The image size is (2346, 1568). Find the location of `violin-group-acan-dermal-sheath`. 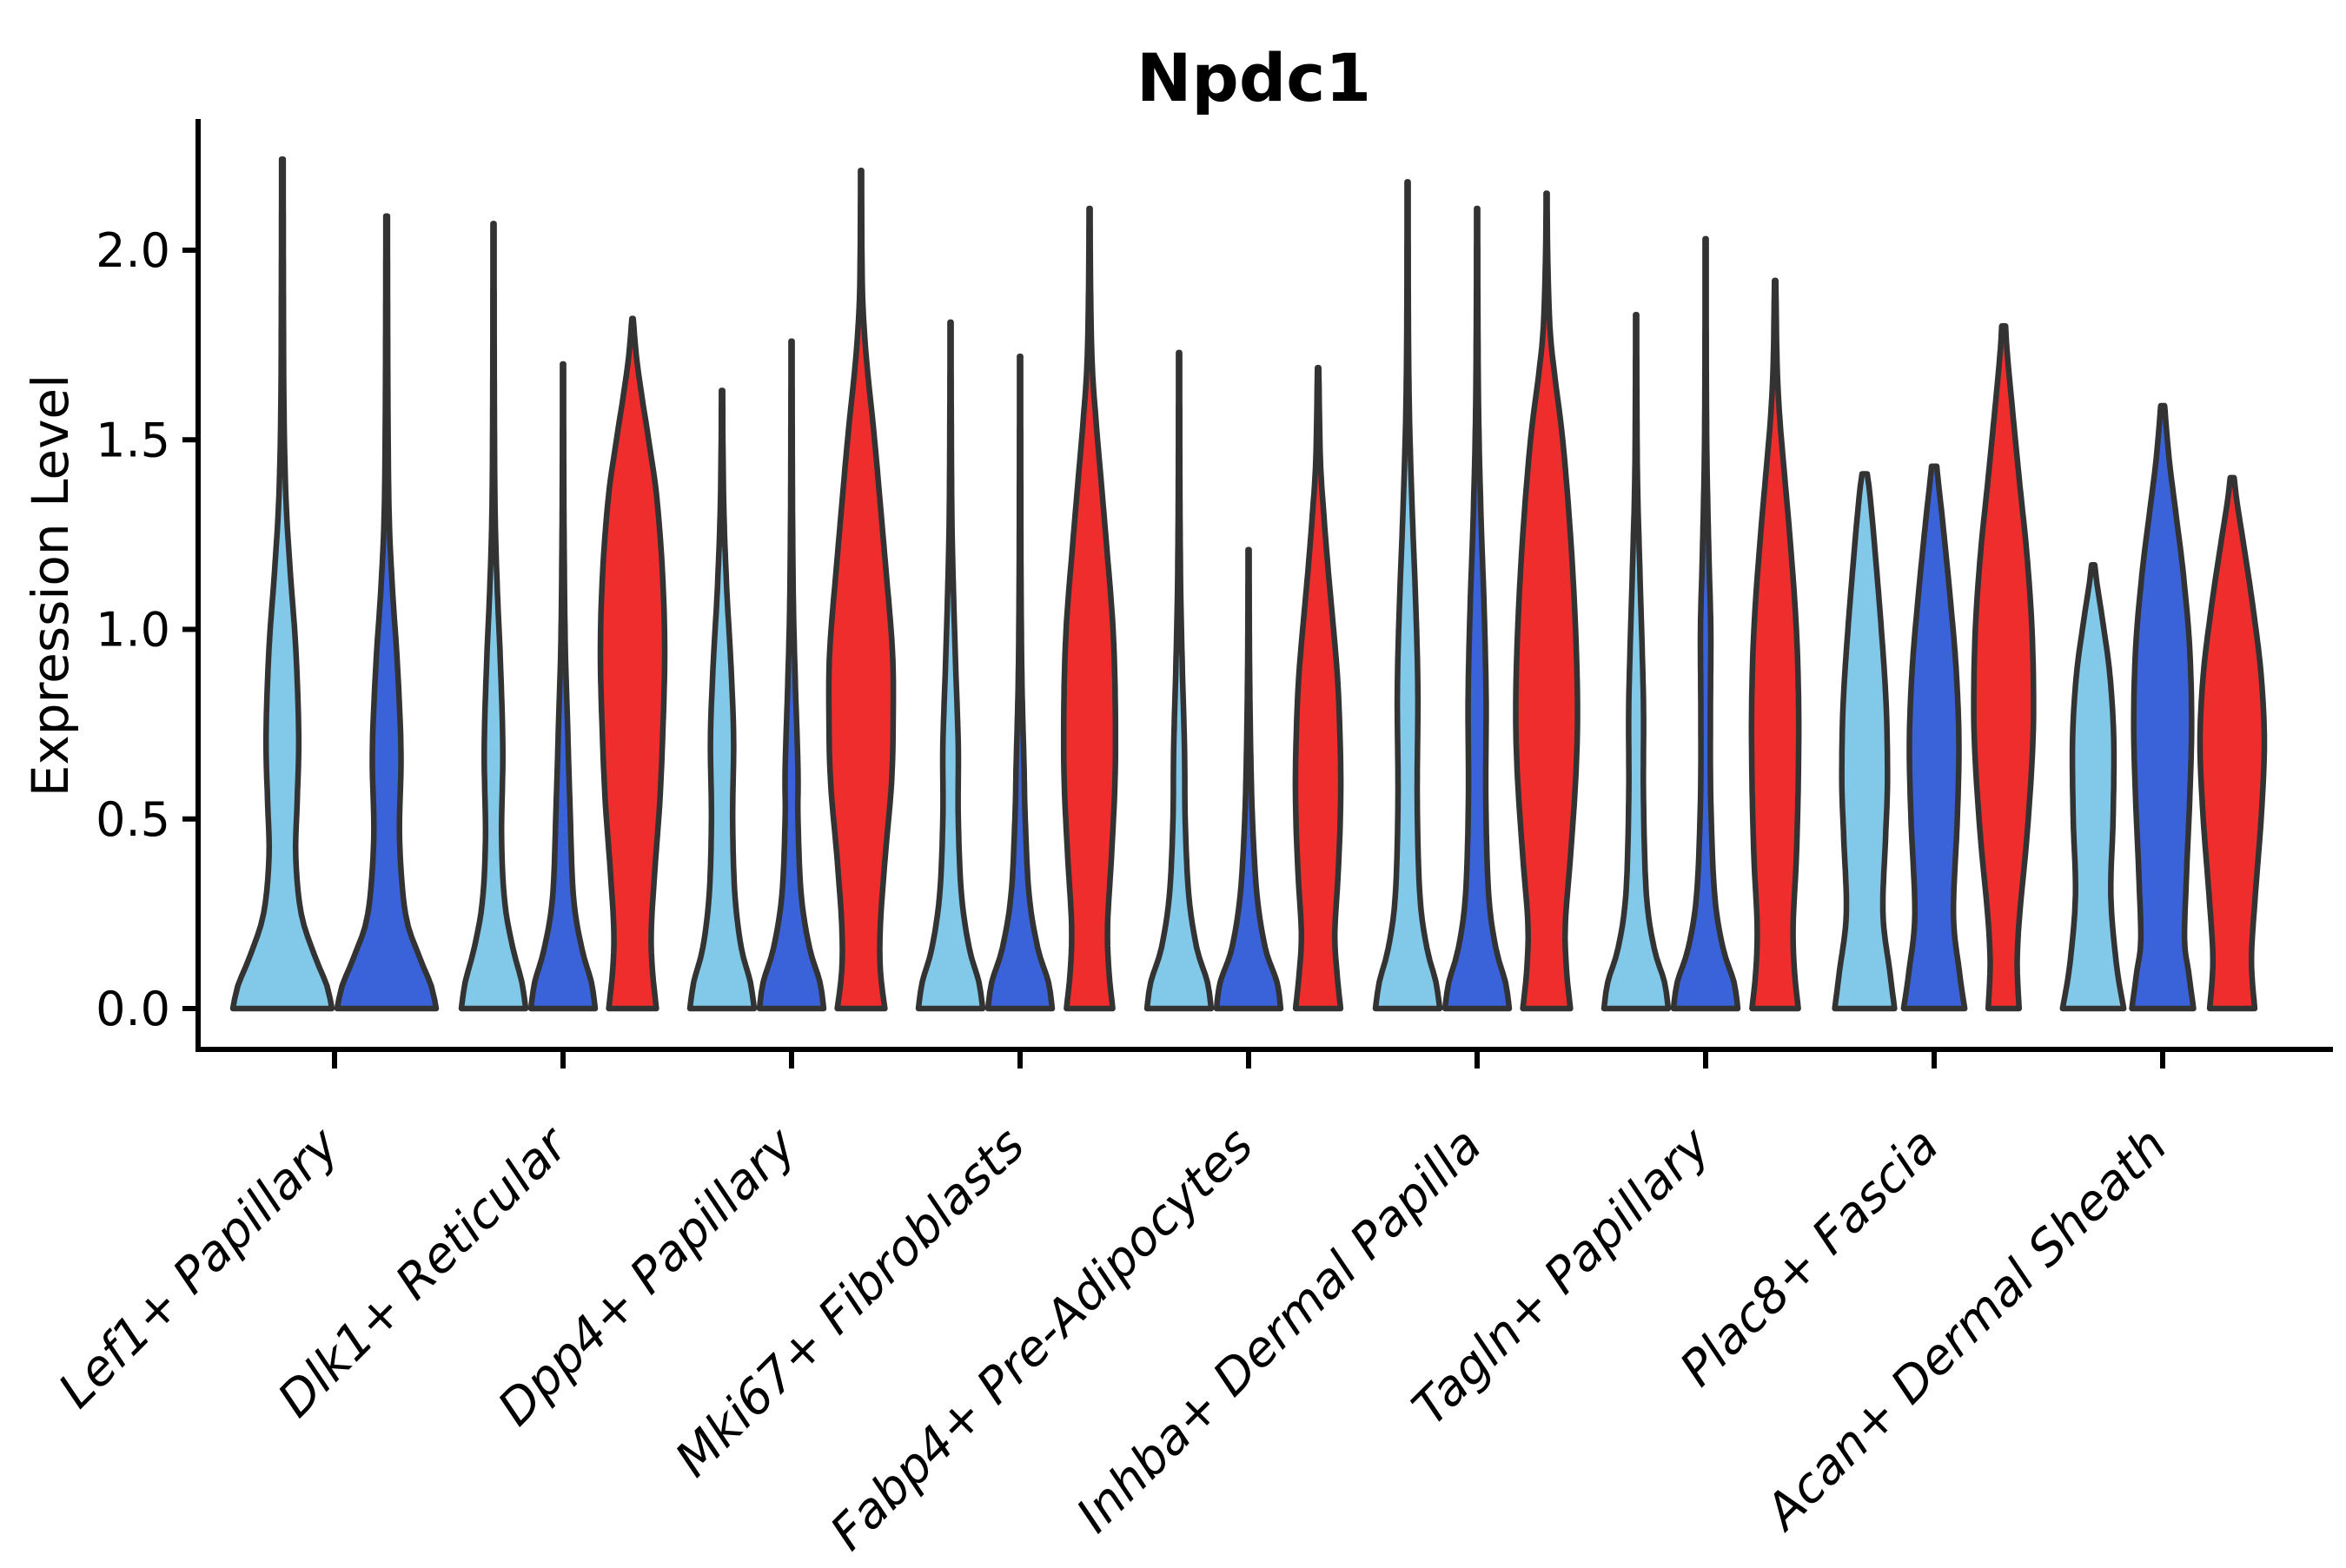

violin-group-acan-dermal-sheath is located at coordinates (2164, 707).